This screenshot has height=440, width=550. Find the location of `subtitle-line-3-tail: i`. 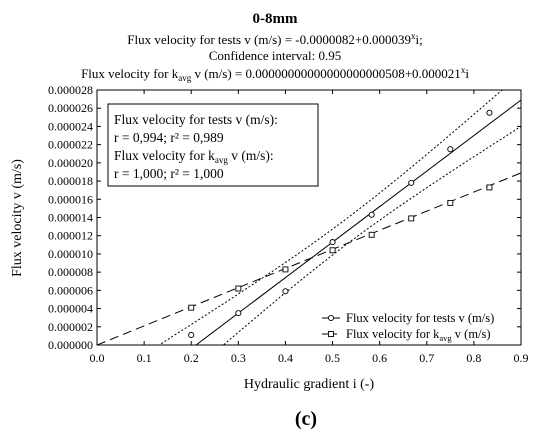

subtitle-line-3-tail: i is located at coordinates (467, 73).